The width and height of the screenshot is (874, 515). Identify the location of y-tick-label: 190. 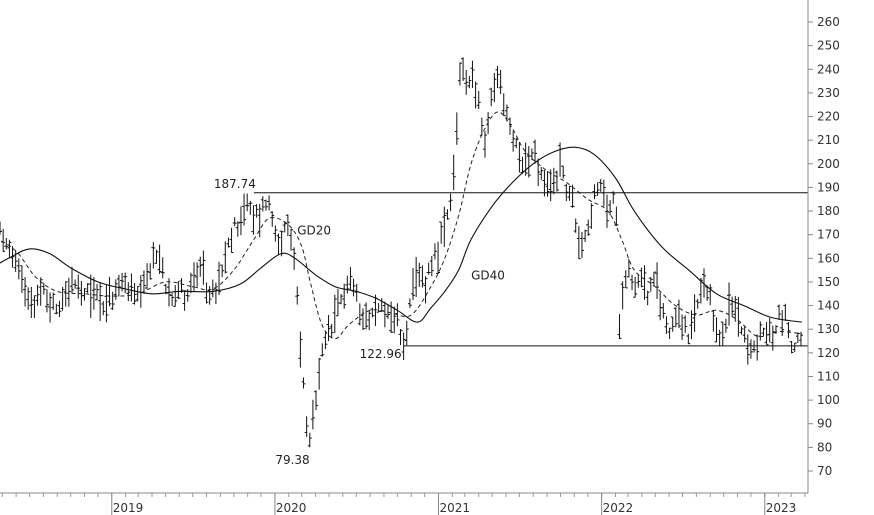
(828, 187).